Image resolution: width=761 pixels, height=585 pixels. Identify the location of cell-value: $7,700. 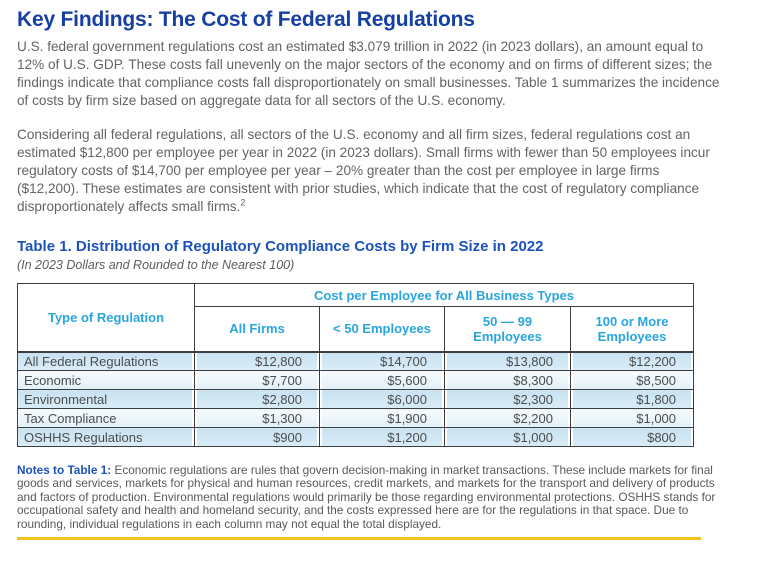
(257, 380).